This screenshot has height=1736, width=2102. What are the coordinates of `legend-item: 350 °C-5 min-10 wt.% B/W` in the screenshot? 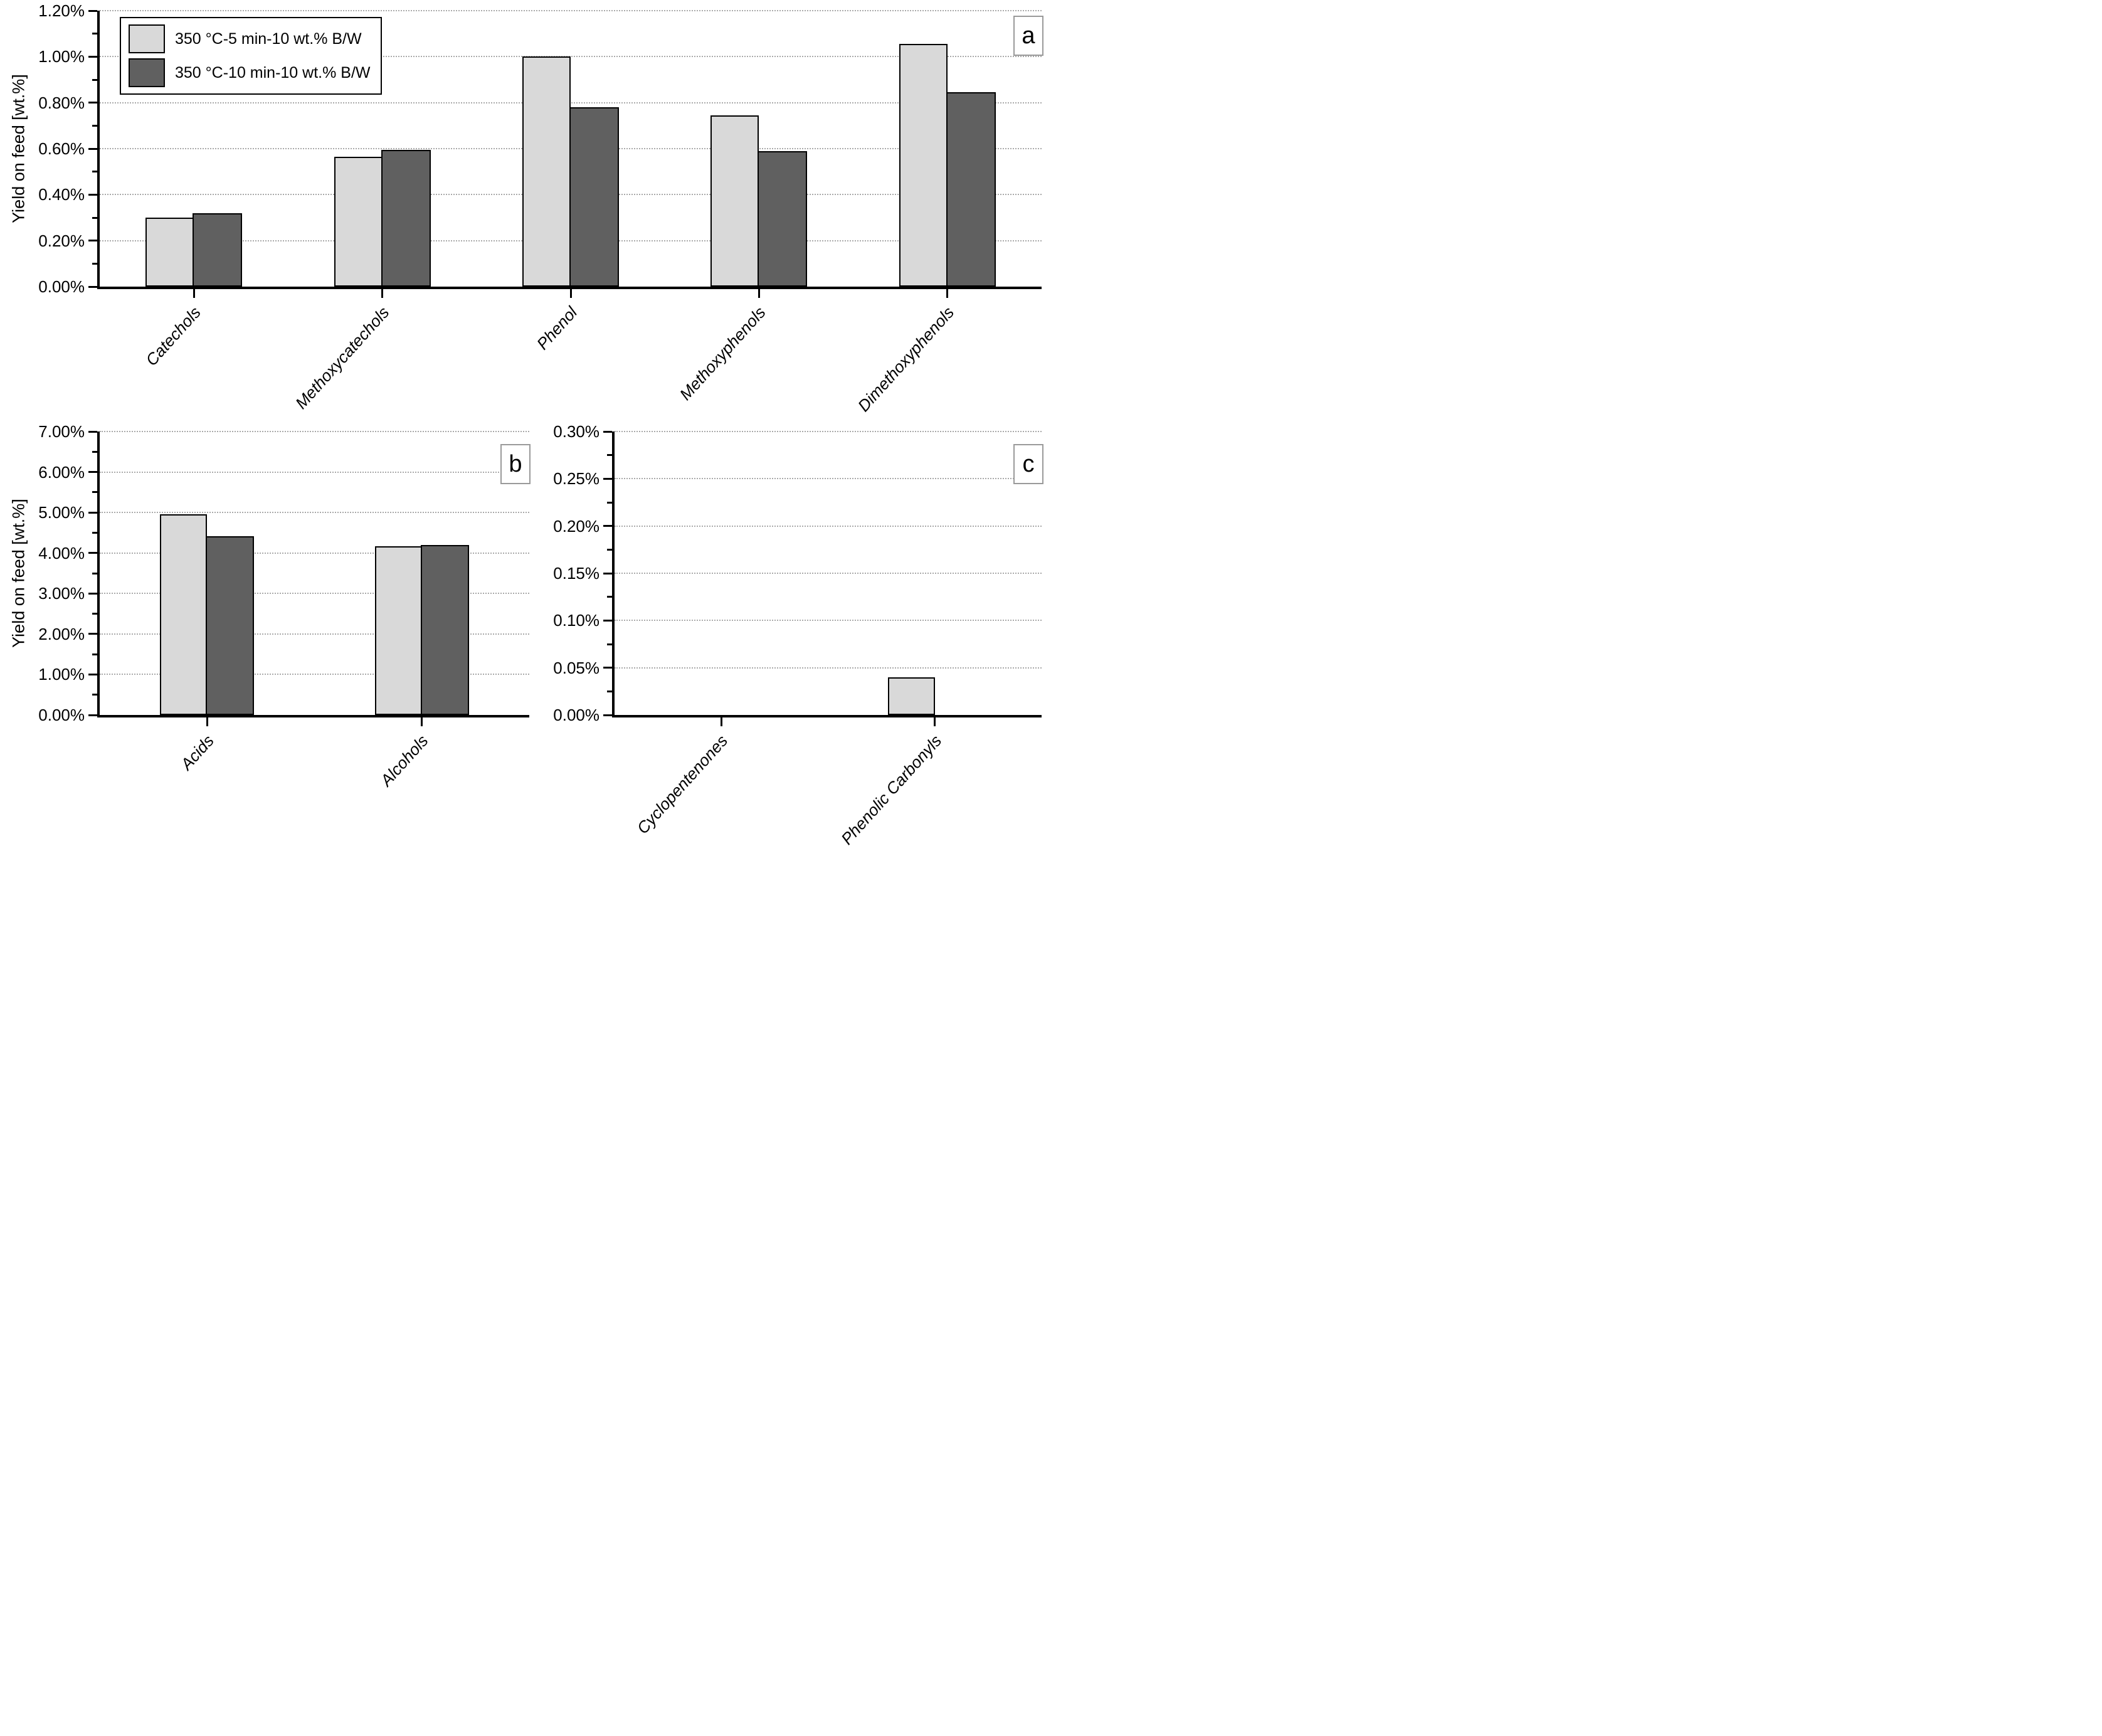 It's located at (250, 38).